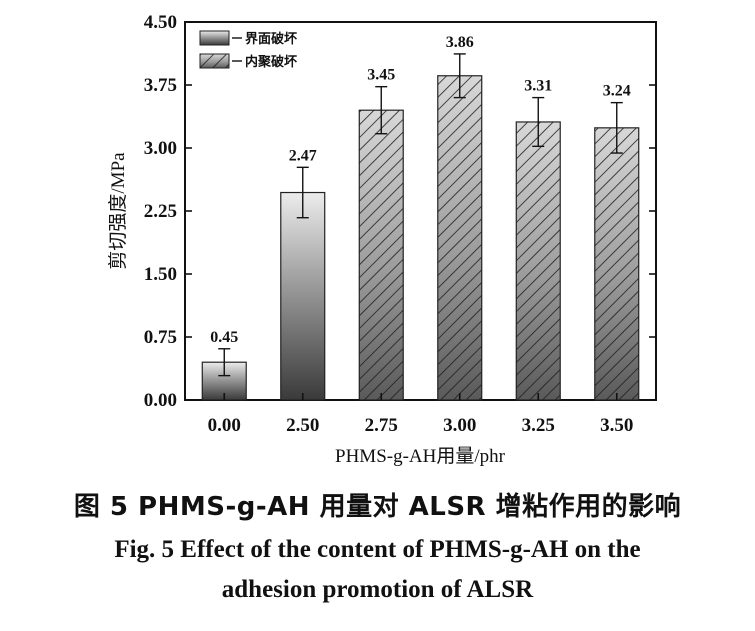 Image resolution: width=755 pixels, height=631 pixels. Describe the element at coordinates (538, 425) in the screenshot. I see `x-tick-label: 3.25` at that location.